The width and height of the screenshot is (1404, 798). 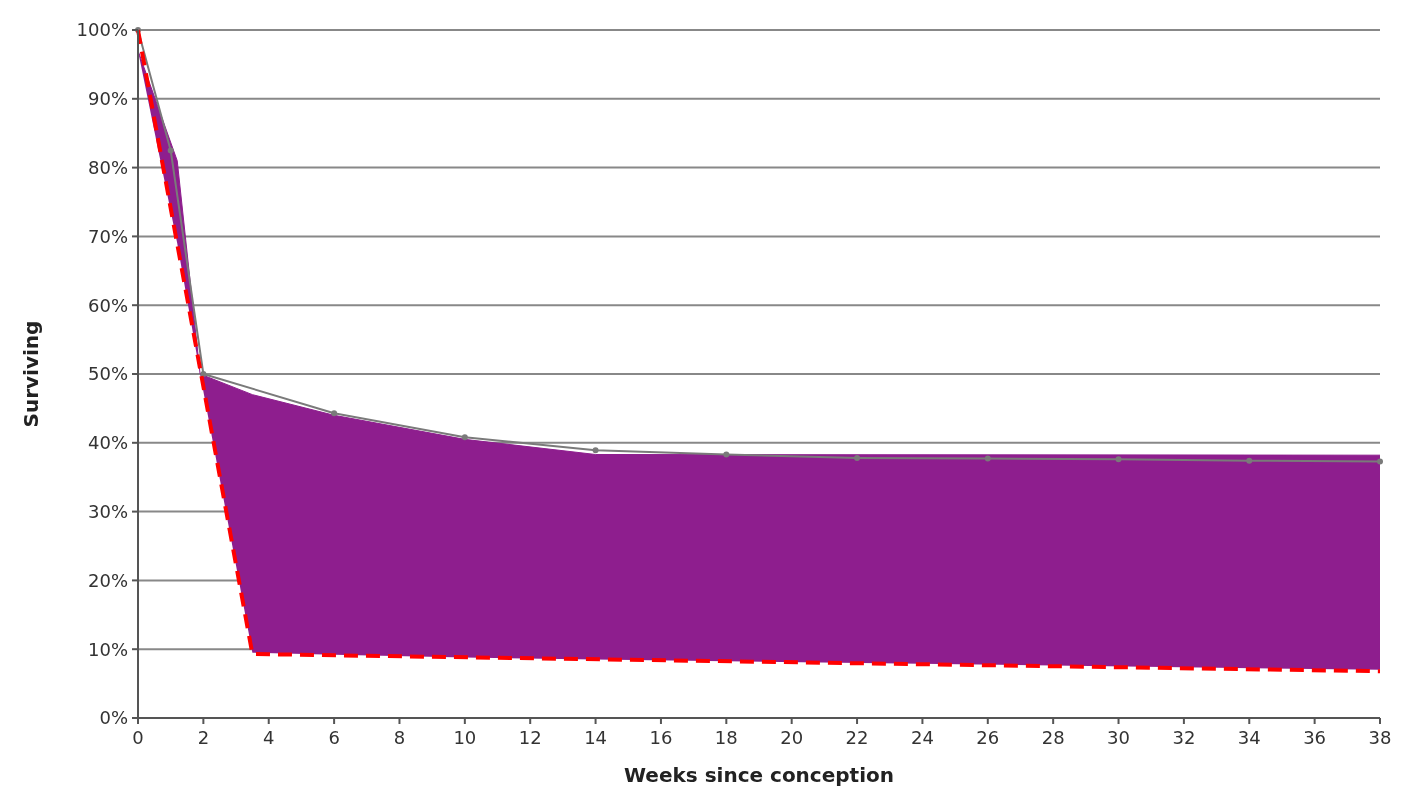 What do you see at coordinates (138, 737) in the screenshot?
I see `x-tick-label: 0` at bounding box center [138, 737].